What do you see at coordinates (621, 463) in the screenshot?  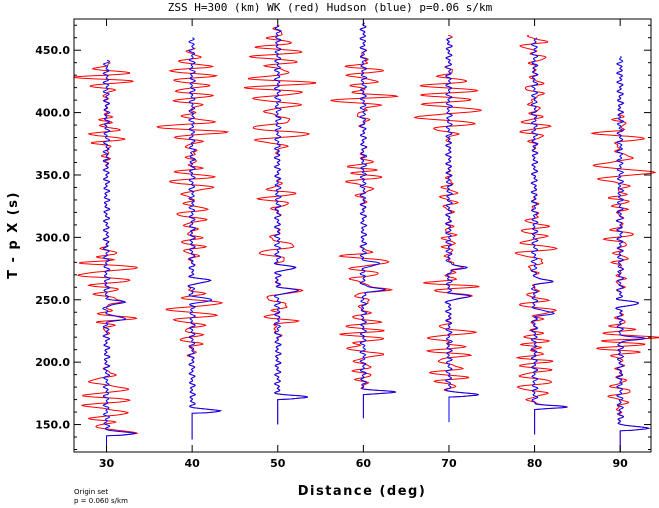 I see `x-tick-label: 90` at bounding box center [621, 463].